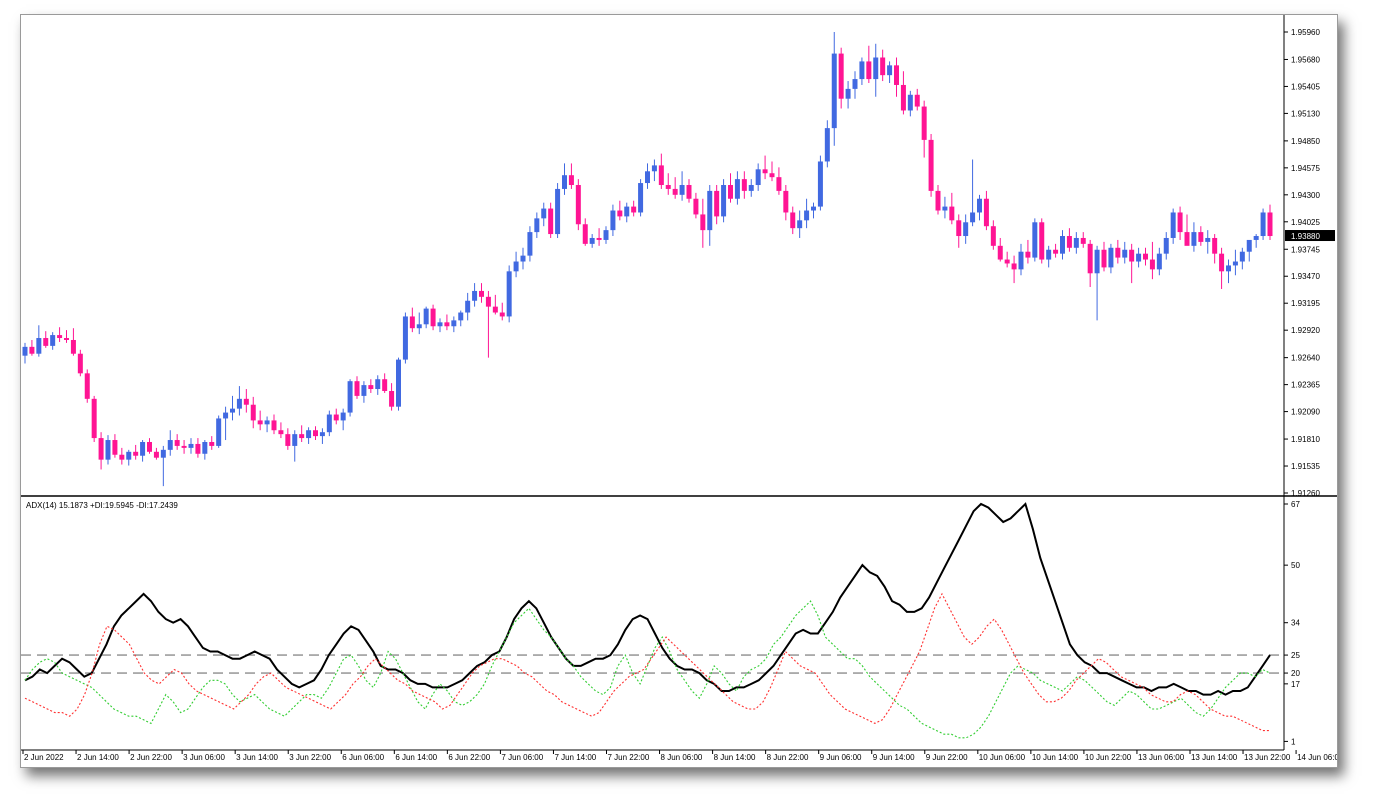  What do you see at coordinates (1305, 222) in the screenshot?
I see `price-tick-label: 1.94025` at bounding box center [1305, 222].